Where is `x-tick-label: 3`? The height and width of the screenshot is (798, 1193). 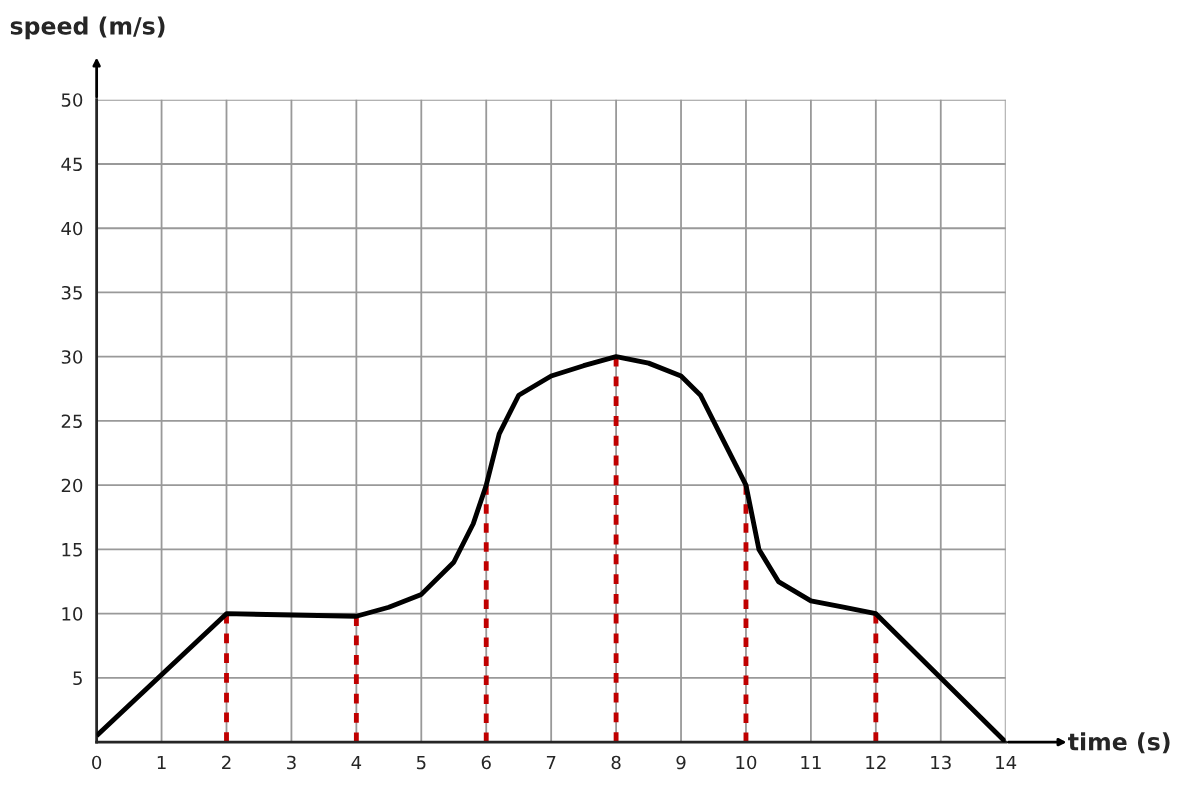
x-tick-label: 3 is located at coordinates (291, 762).